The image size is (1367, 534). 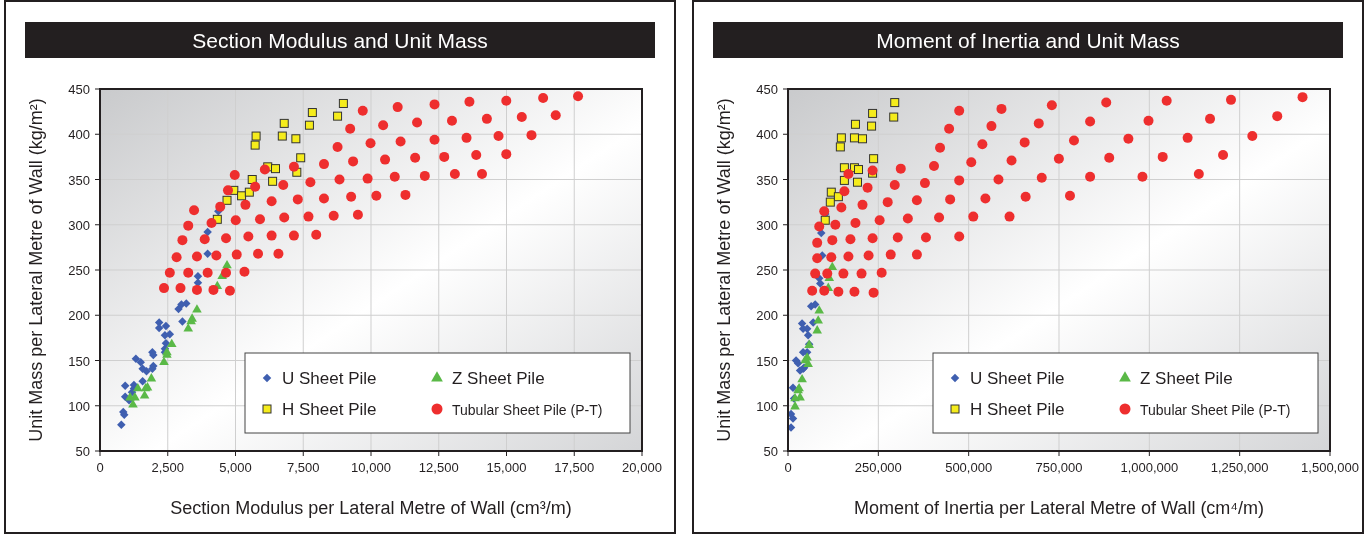 I want to click on x-tick-label: 17,500, so click(x=574, y=467).